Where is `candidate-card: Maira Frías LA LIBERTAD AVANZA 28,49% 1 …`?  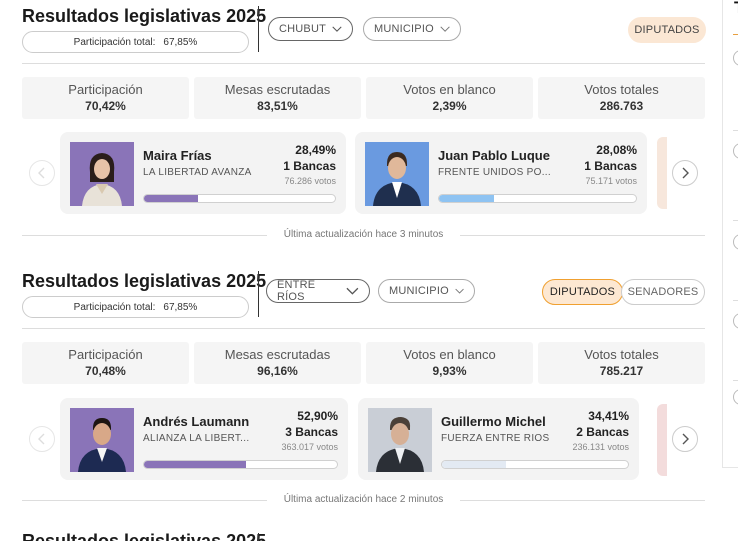
candidate-card: Maira Frías LA LIBERTAD AVANZA 28,49% 1 … is located at coordinates (203, 173).